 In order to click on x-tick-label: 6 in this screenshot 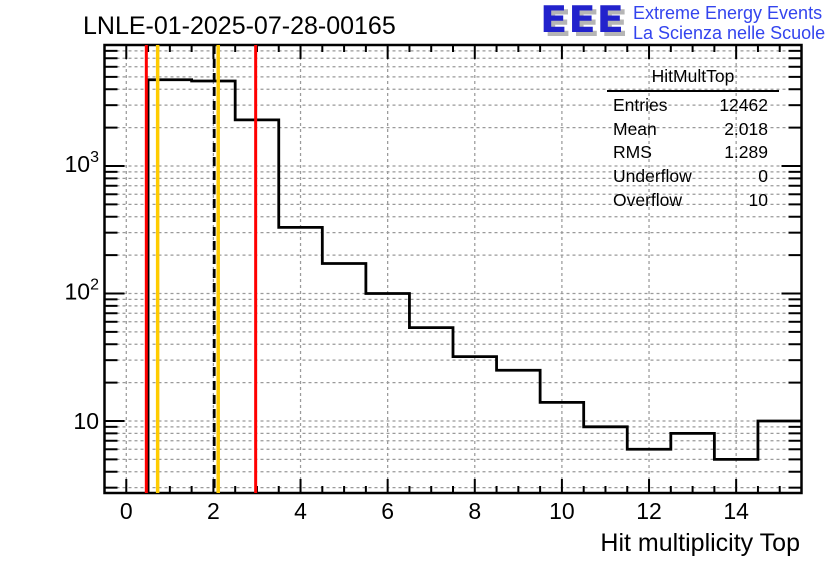, I will do `click(387, 511)`.